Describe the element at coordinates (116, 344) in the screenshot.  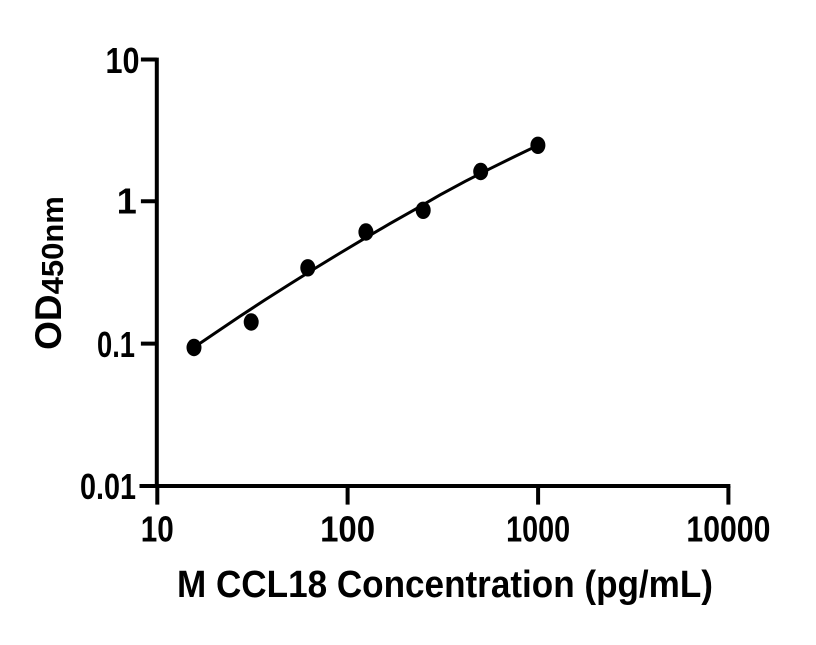
I see `svg-text: 0.1` at that location.